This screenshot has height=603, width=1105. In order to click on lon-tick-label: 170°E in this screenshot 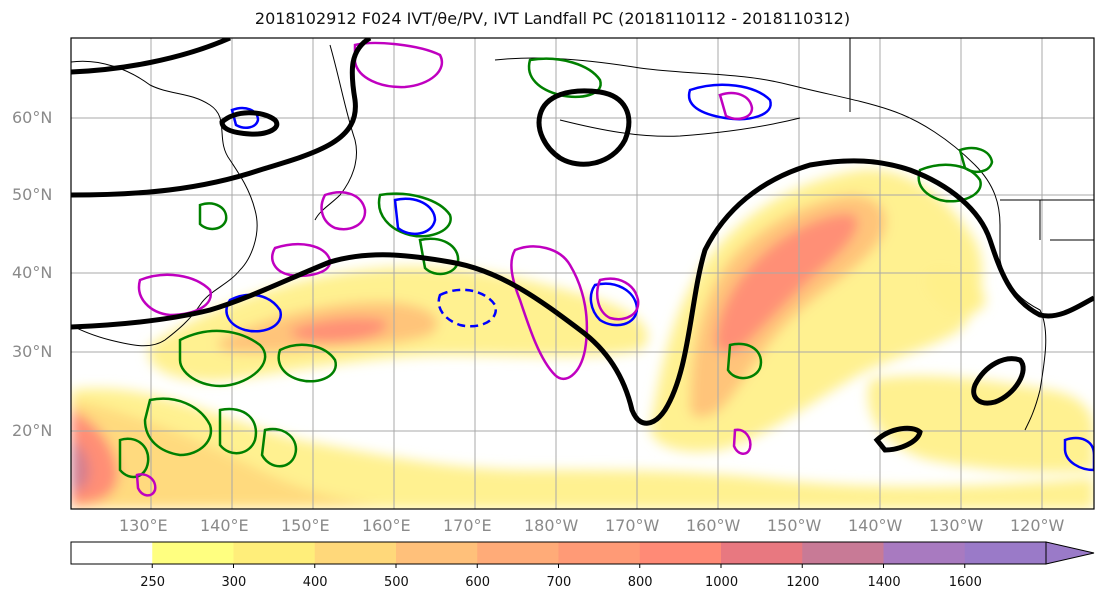, I will do `click(467, 525)`.